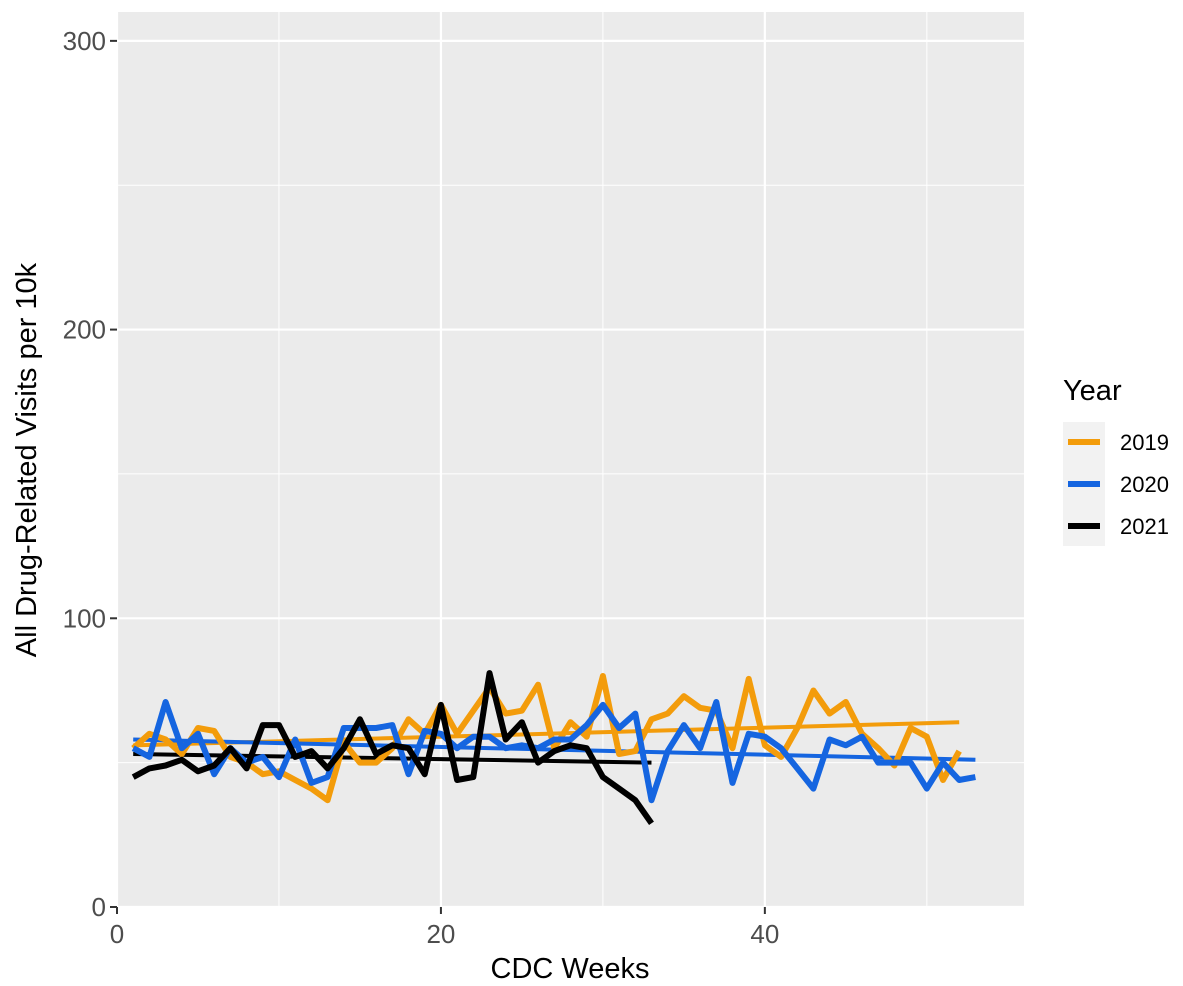 This screenshot has height=986, width=1183. Describe the element at coordinates (84, 618) in the screenshot. I see `y-tick-label: 100` at that location.